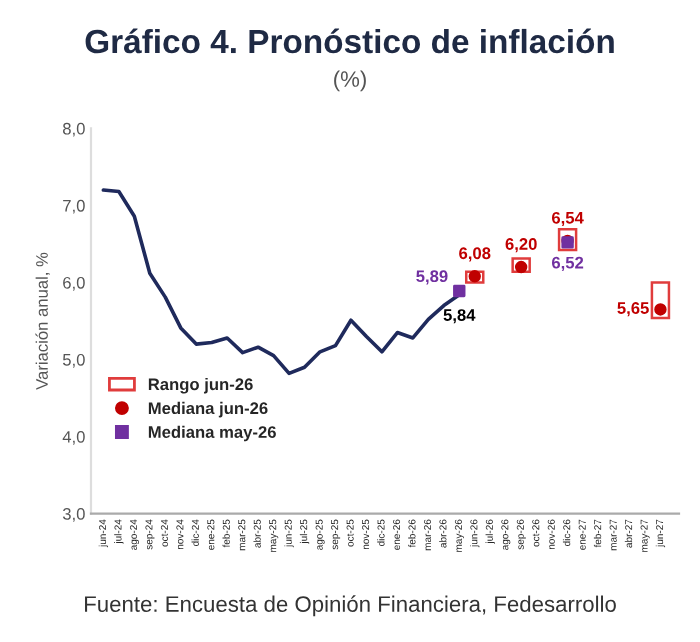  I want to click on data-label: 5,65, so click(633, 309).